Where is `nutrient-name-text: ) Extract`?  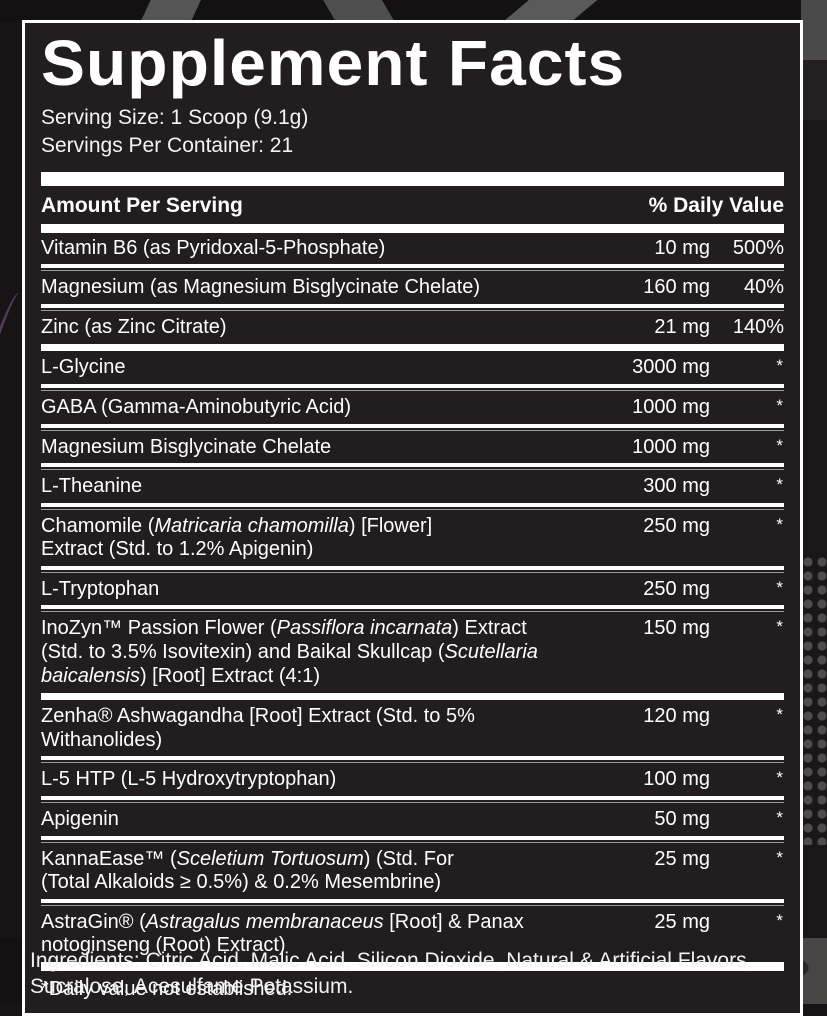
nutrient-name-text: ) Extract is located at coordinates (489, 628).